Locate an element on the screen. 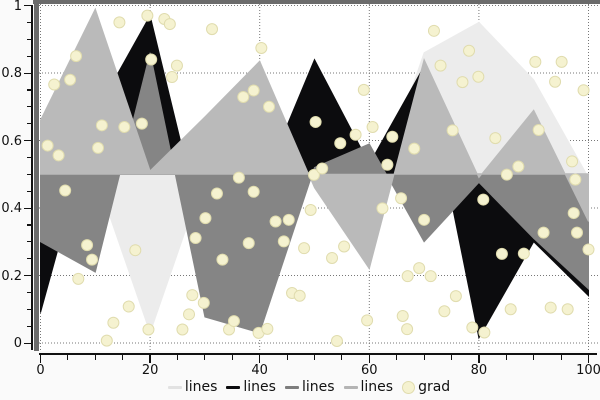 Image resolution: width=600 pixels, height=400 pixels. y-tick-label: 0.8 is located at coordinates (11, 73).